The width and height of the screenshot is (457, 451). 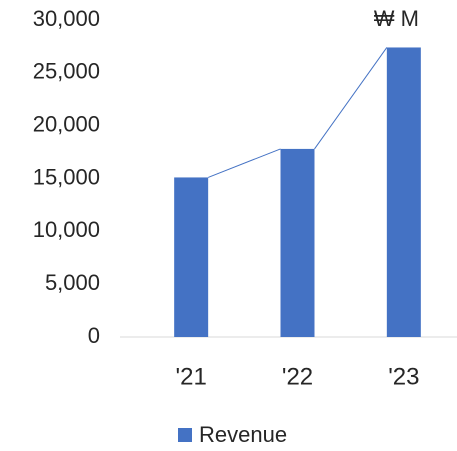 I want to click on y-tick-label: 10,000, so click(x=66, y=229).